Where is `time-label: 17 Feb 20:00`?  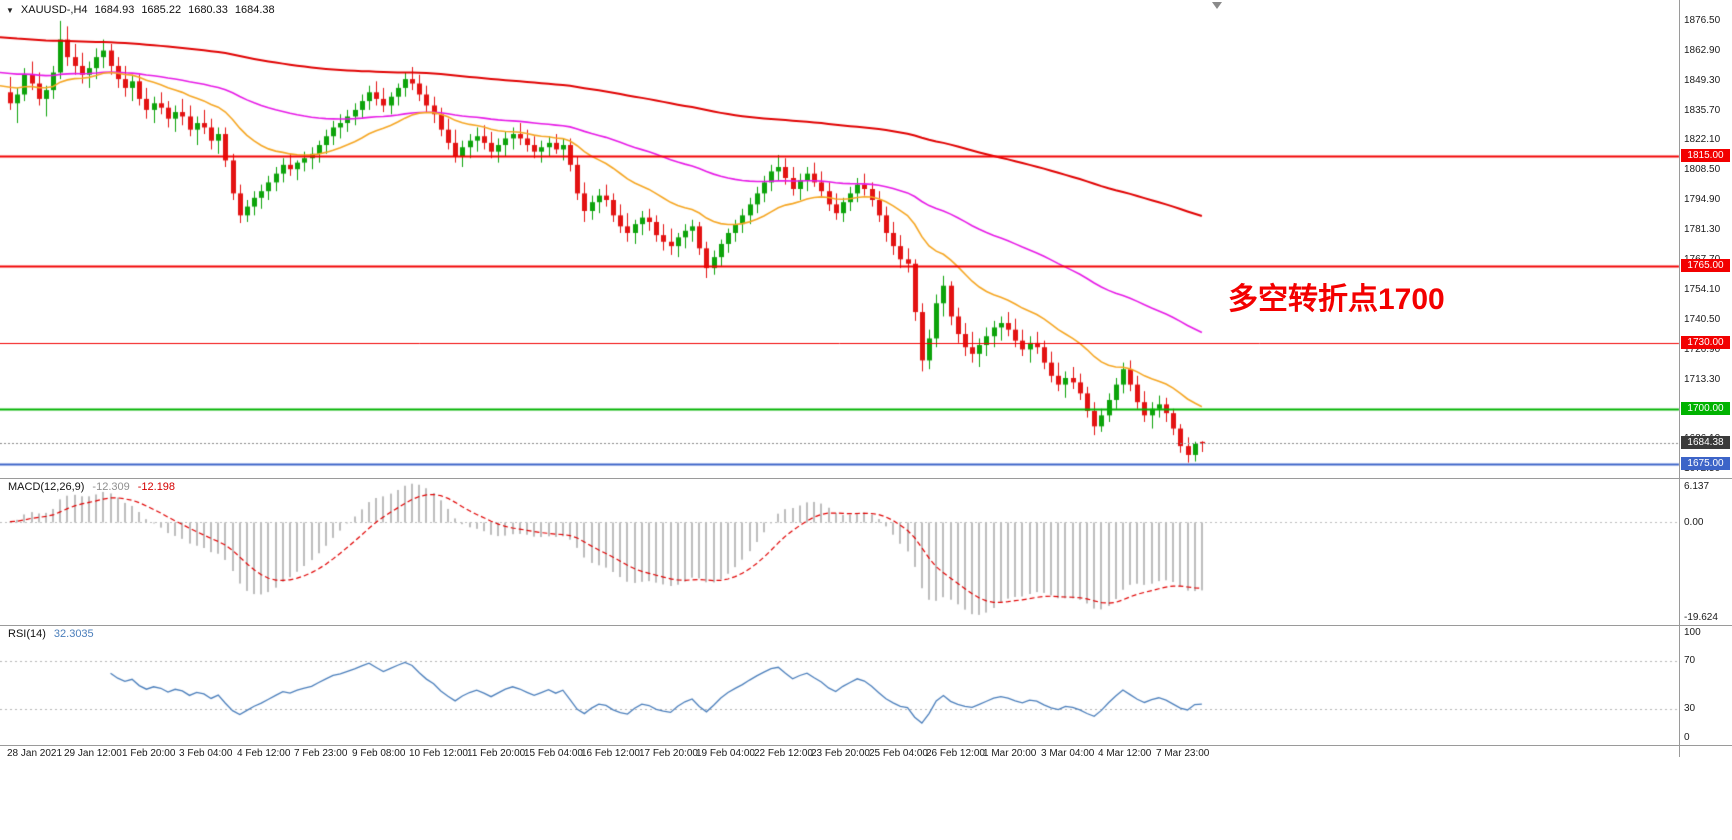
time-label: 17 Feb 20:00 is located at coordinates (668, 753).